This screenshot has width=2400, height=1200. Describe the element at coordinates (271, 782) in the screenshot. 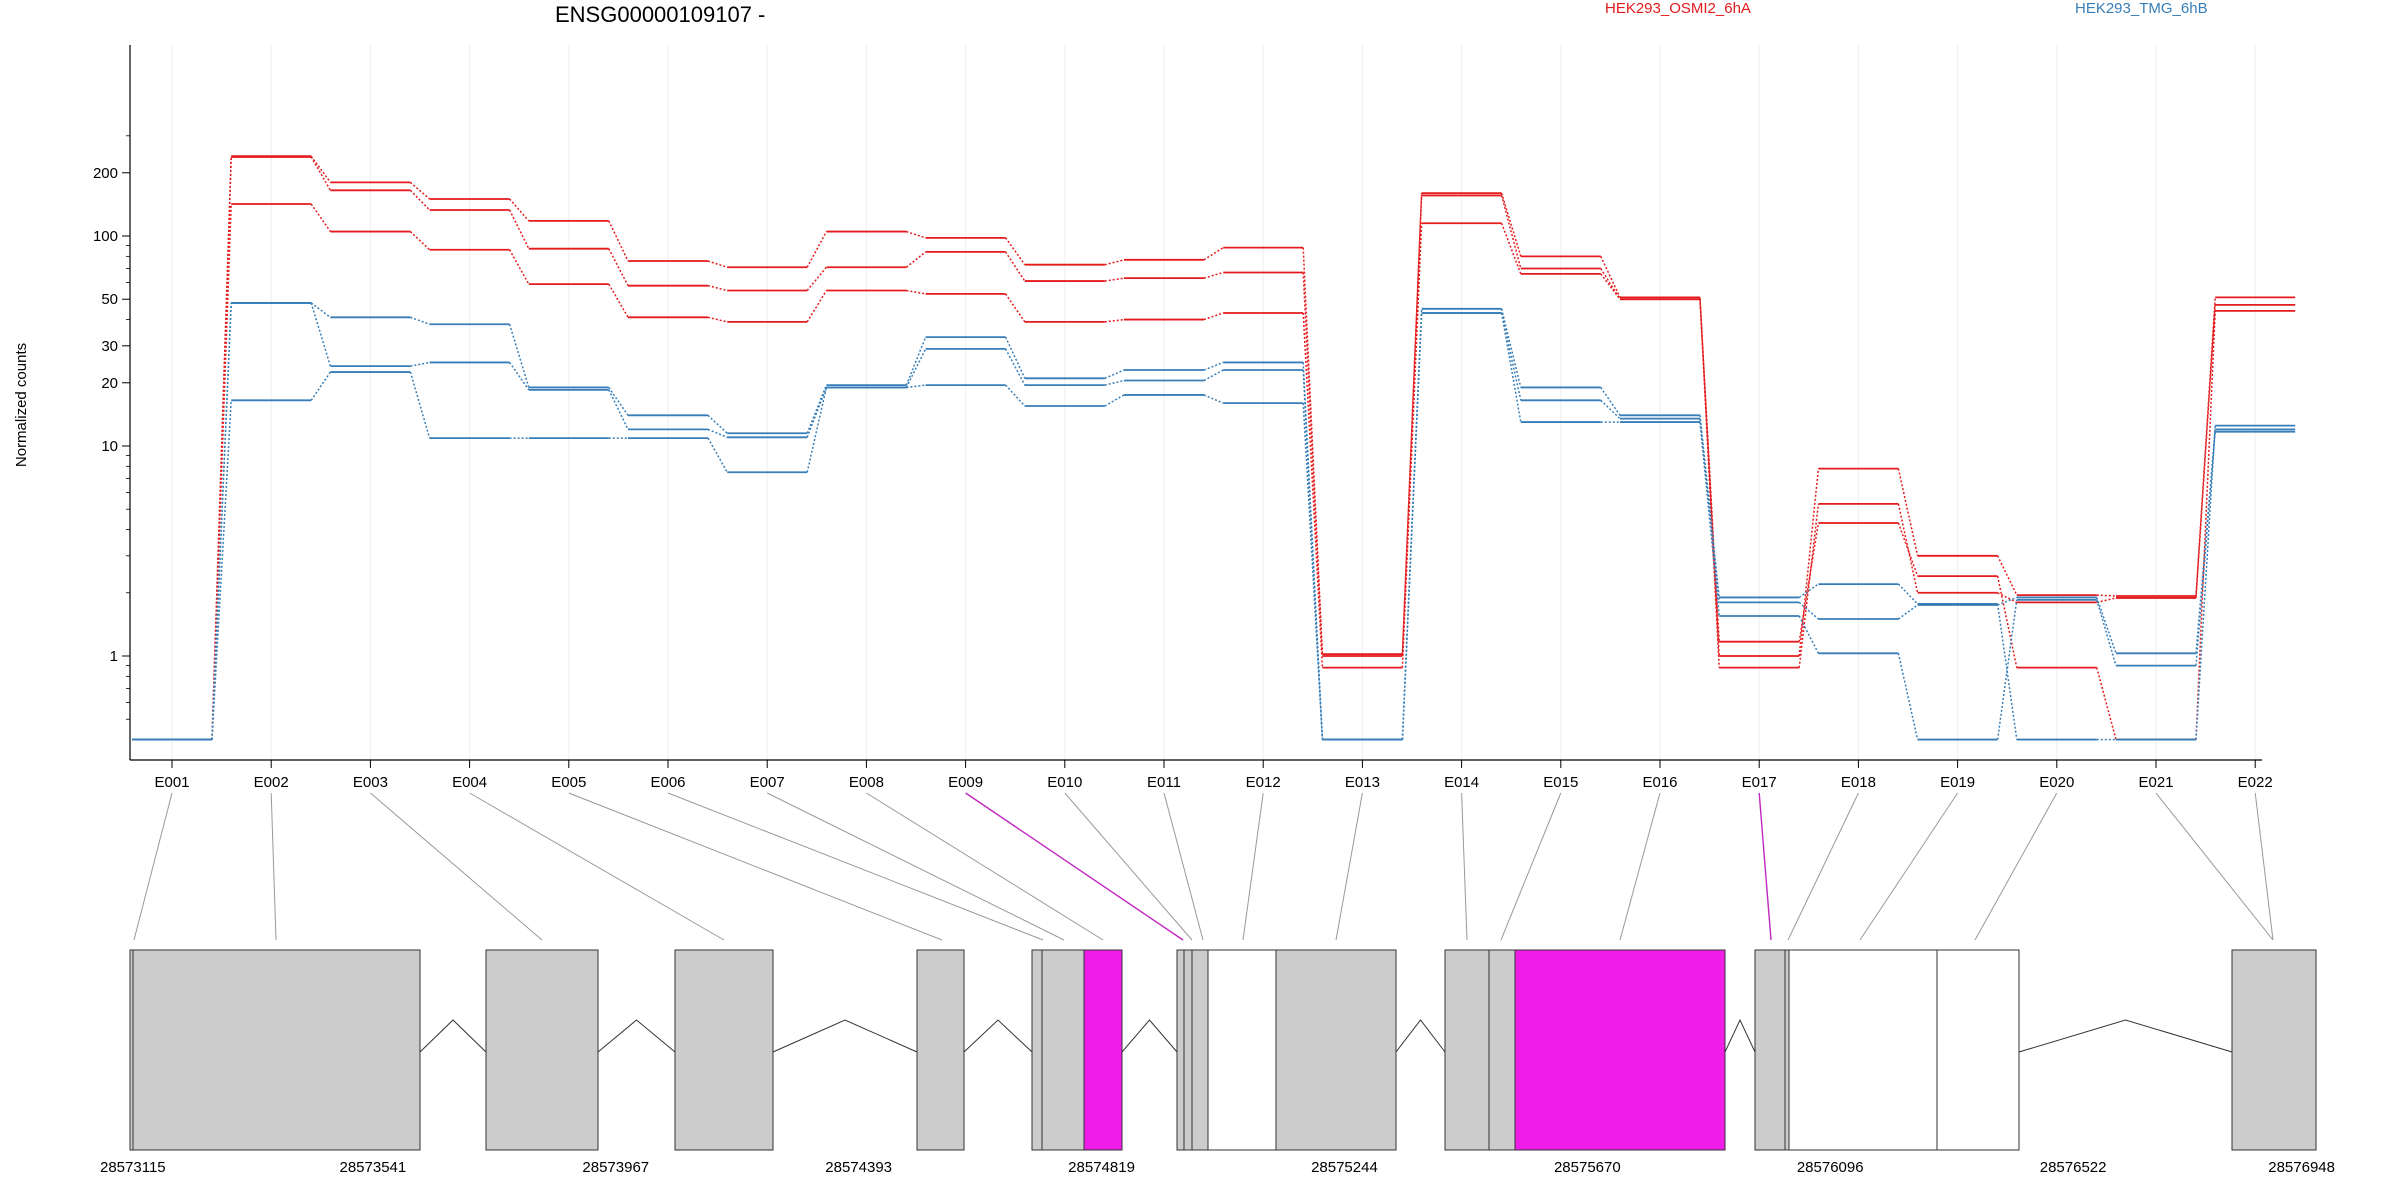

I see `x-tick-label: E002` at that location.